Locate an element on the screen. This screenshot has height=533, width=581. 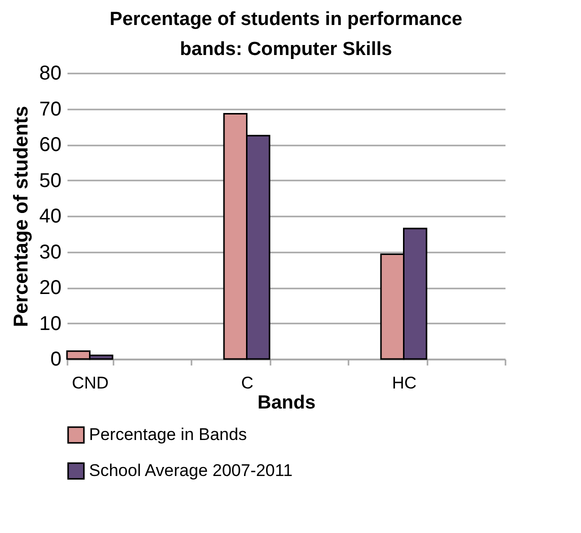
x-tick-label: CND is located at coordinates (90, 383).